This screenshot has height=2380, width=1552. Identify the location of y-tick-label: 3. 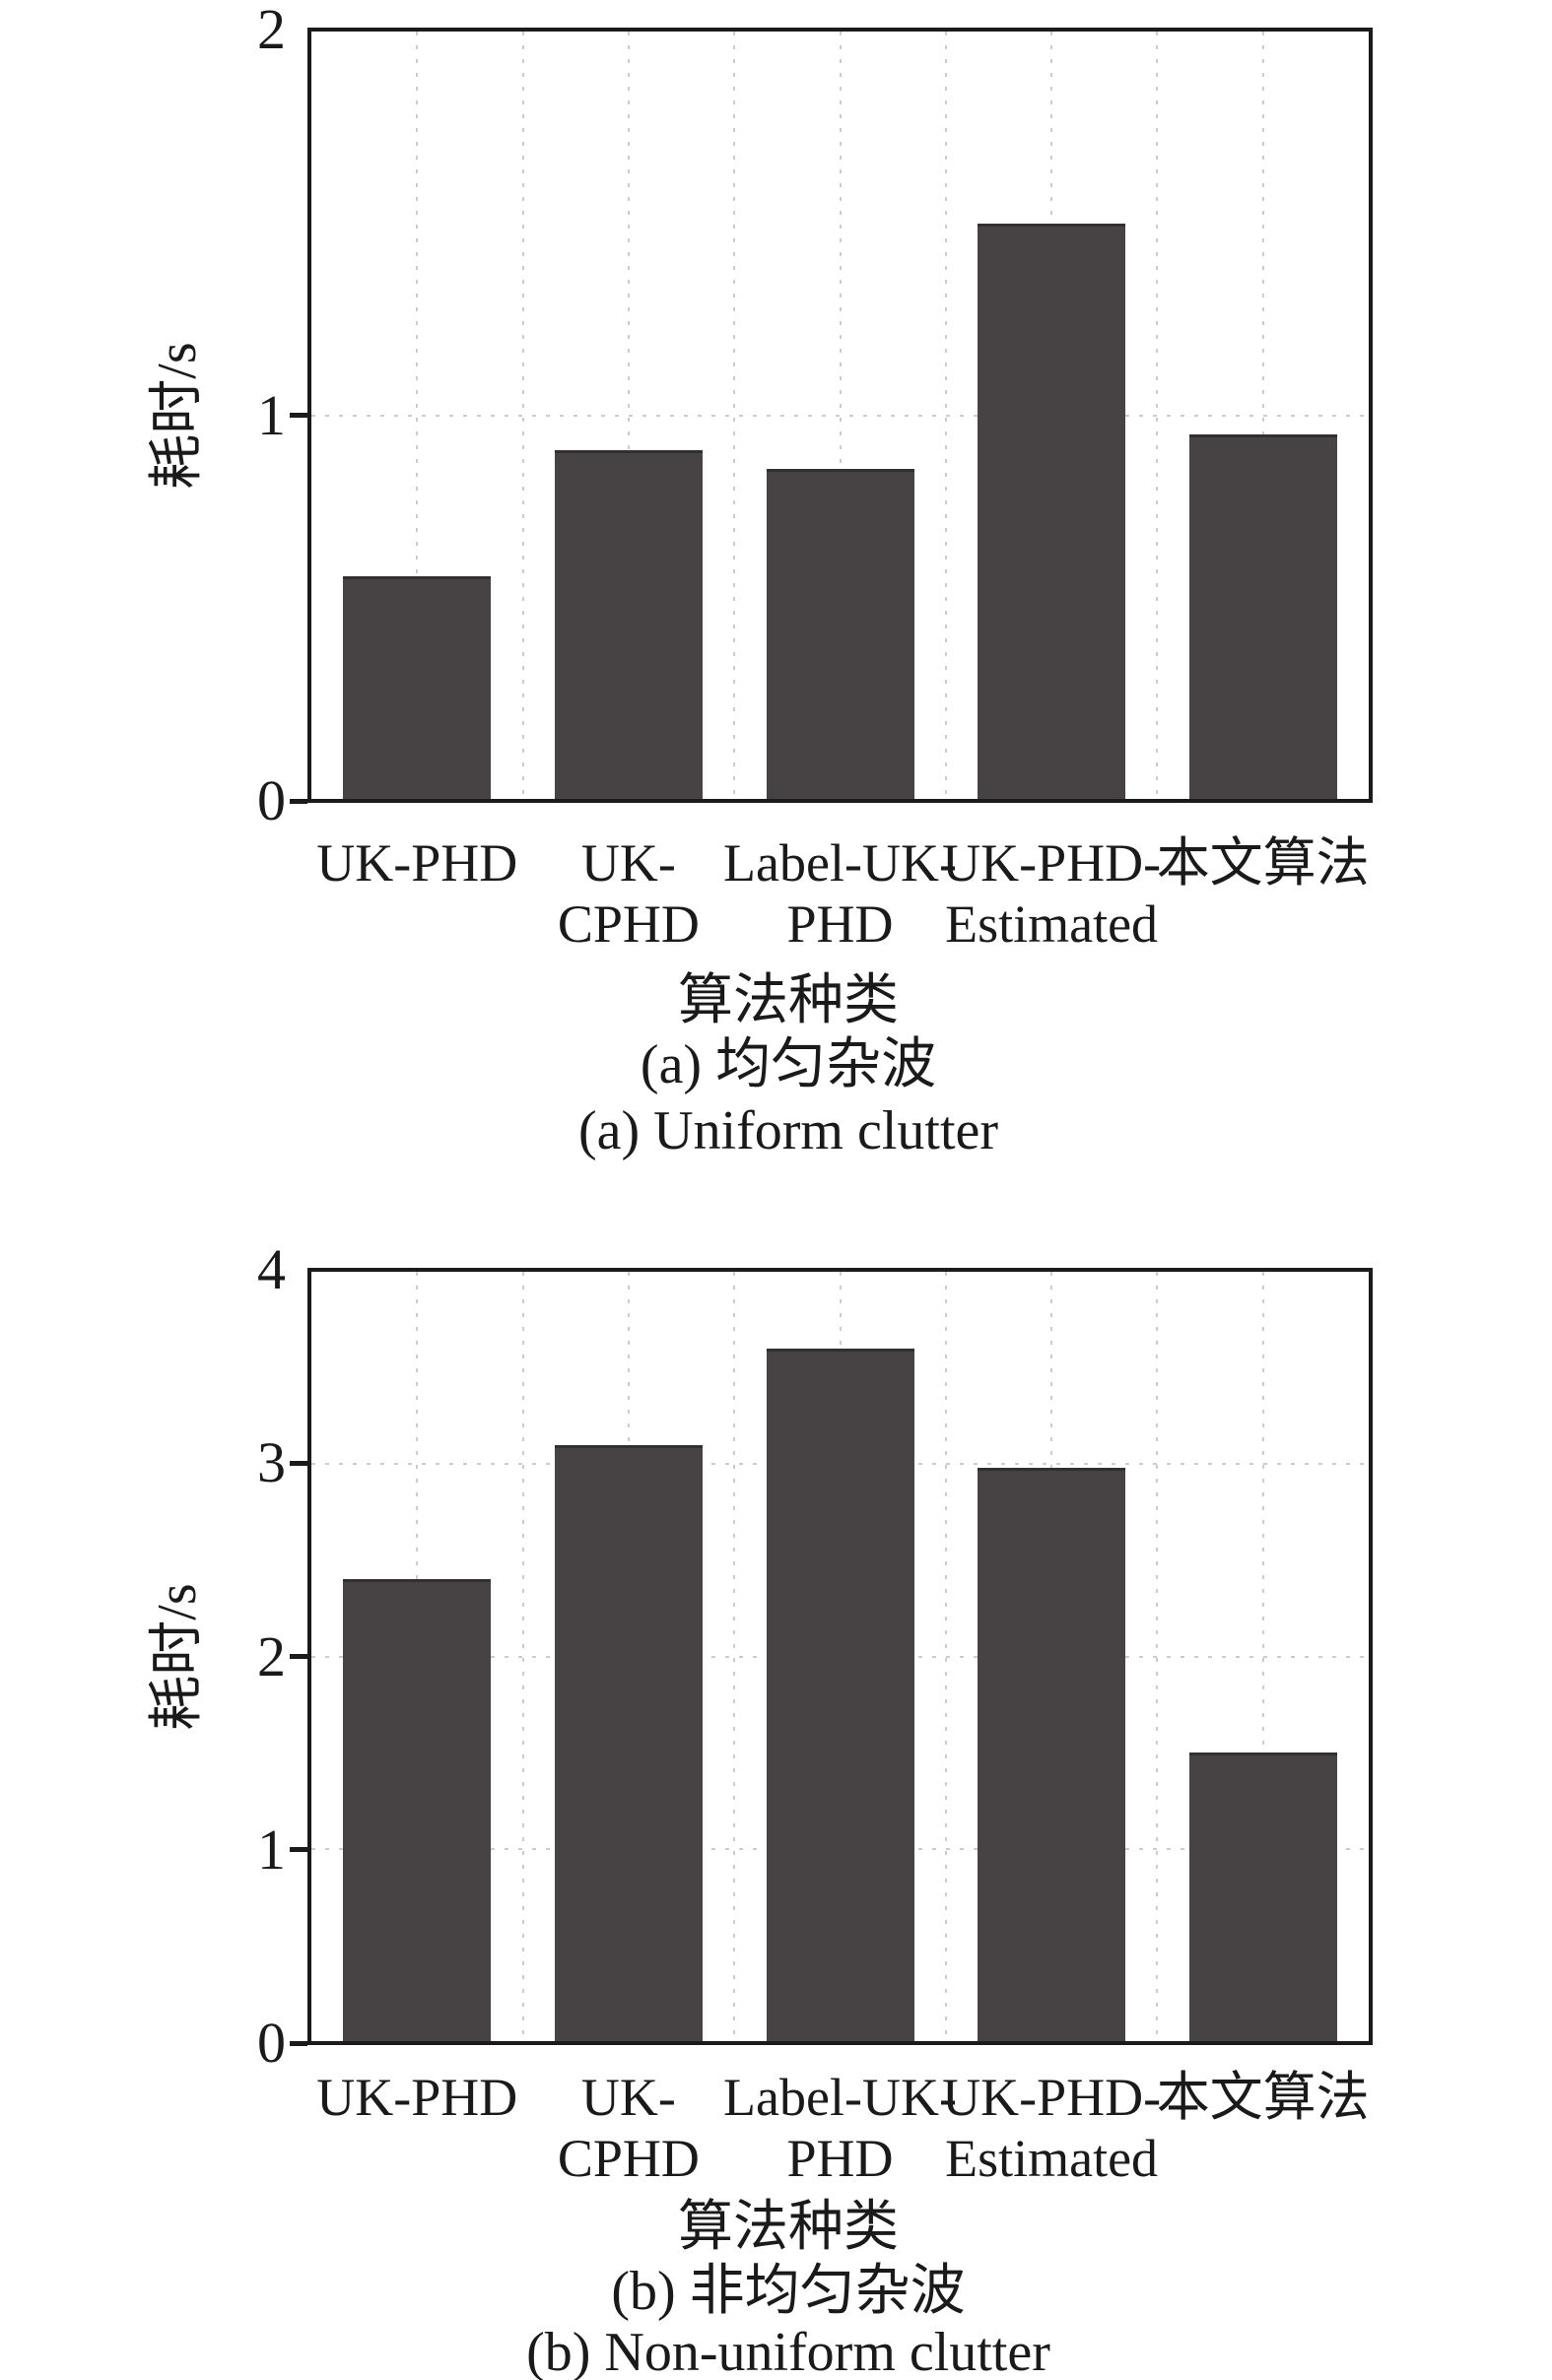
(271, 1462).